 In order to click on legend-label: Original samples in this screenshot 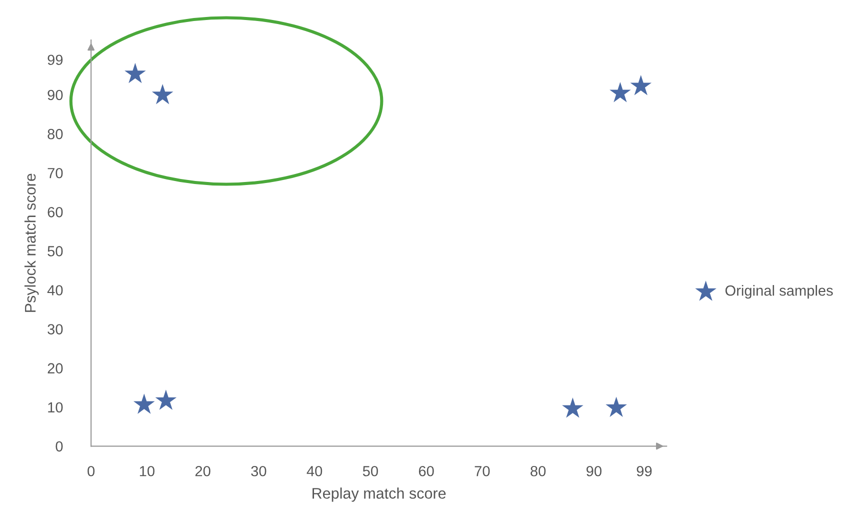, I will do `click(779, 292)`.